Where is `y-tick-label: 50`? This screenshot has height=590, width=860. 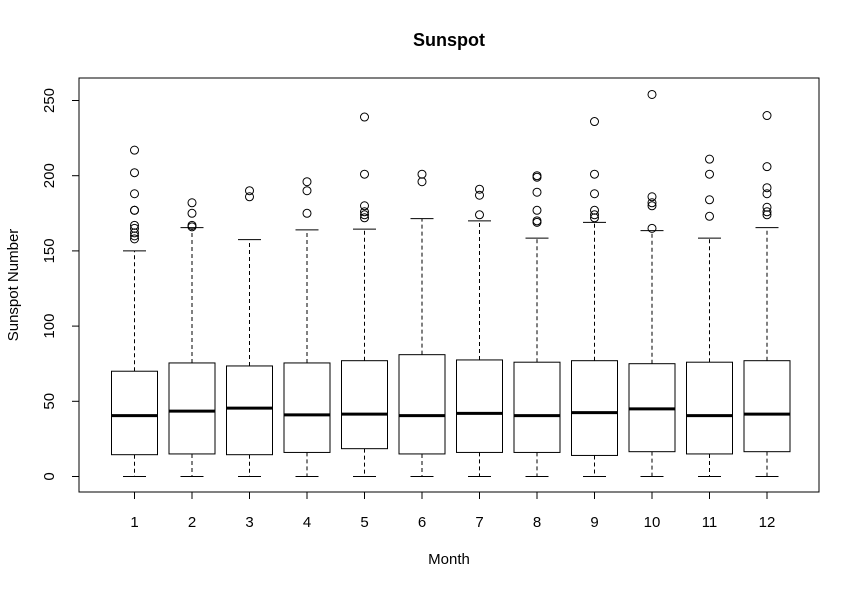 y-tick-label: 50 is located at coordinates (49, 401).